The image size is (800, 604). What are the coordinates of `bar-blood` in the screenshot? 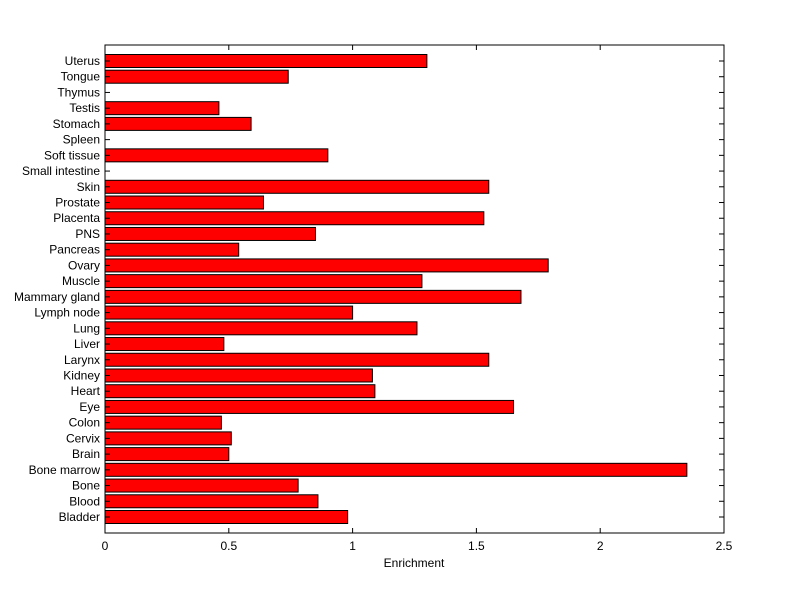 It's located at (211, 501).